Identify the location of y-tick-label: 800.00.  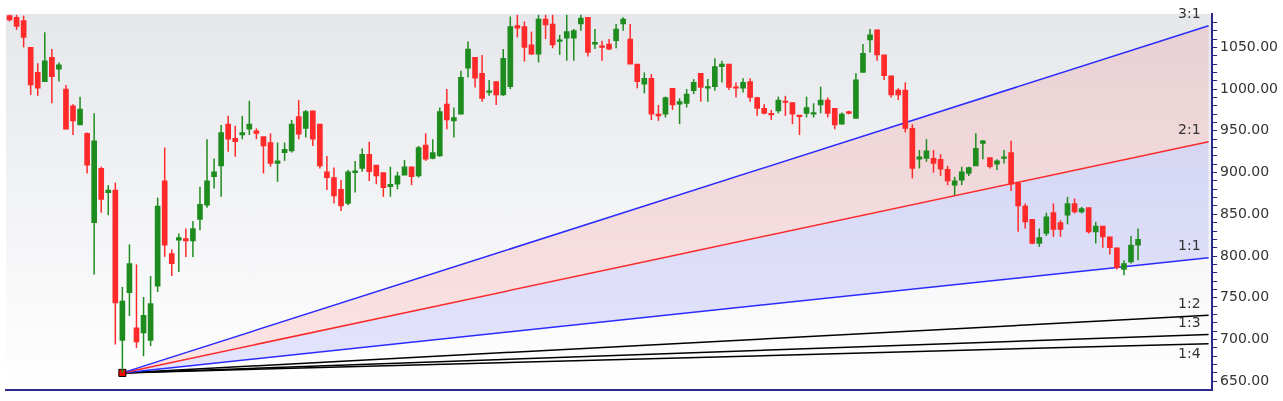
(1245, 254).